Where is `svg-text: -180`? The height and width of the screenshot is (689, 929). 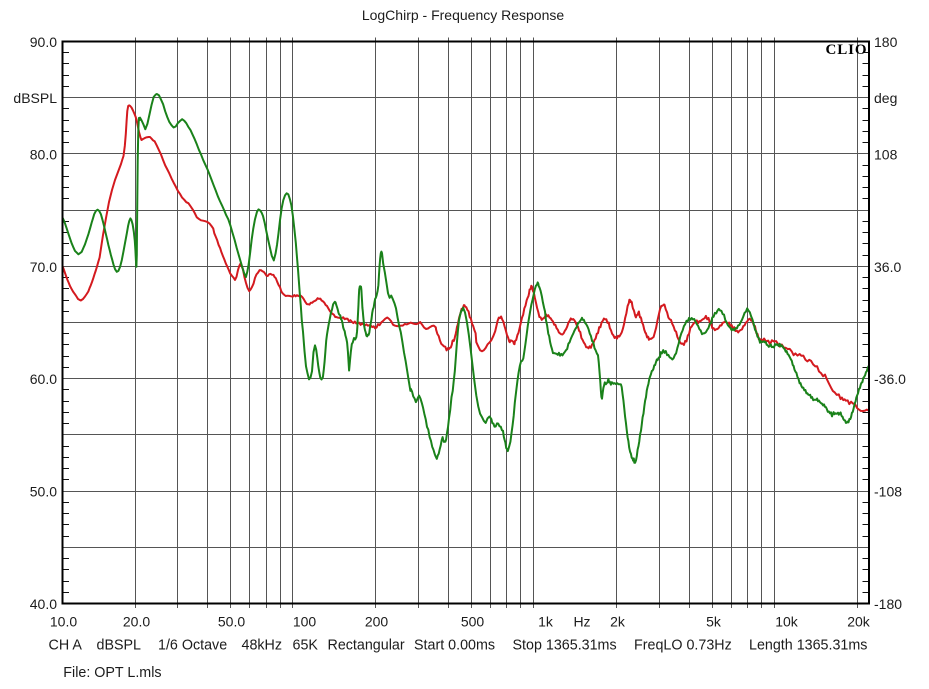
svg-text: -180 is located at coordinates (888, 604).